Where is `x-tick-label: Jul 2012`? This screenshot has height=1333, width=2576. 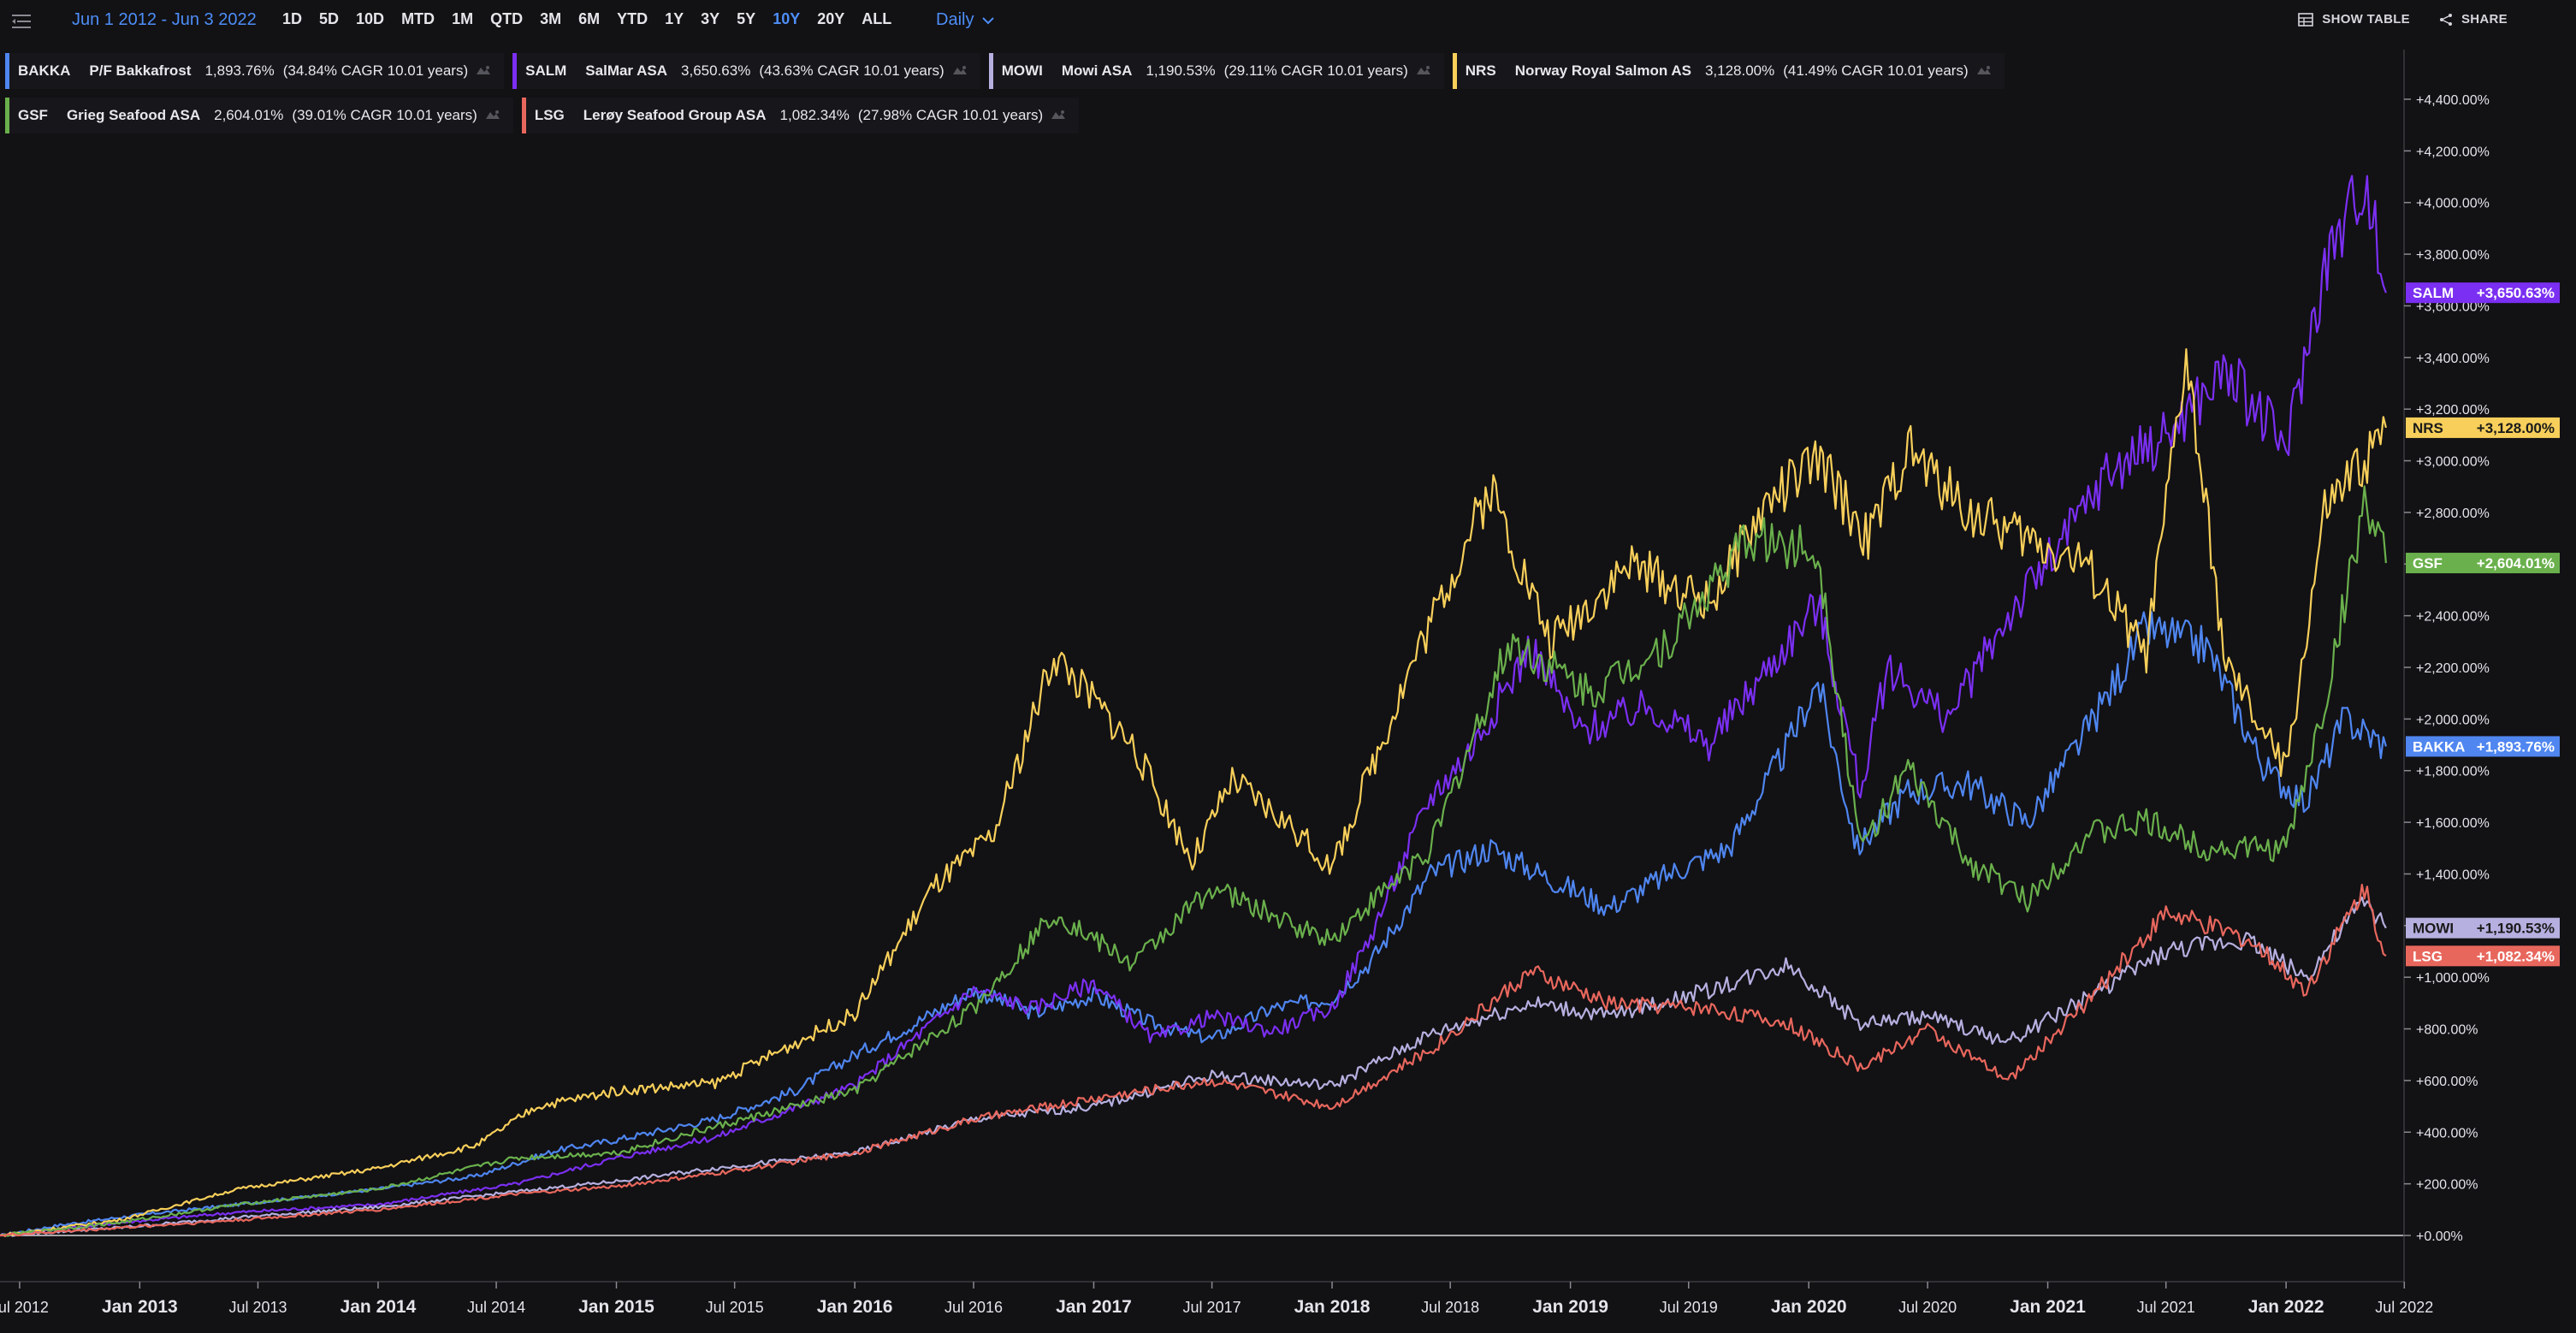
x-tick-label: Jul 2012 is located at coordinates (24, 1308).